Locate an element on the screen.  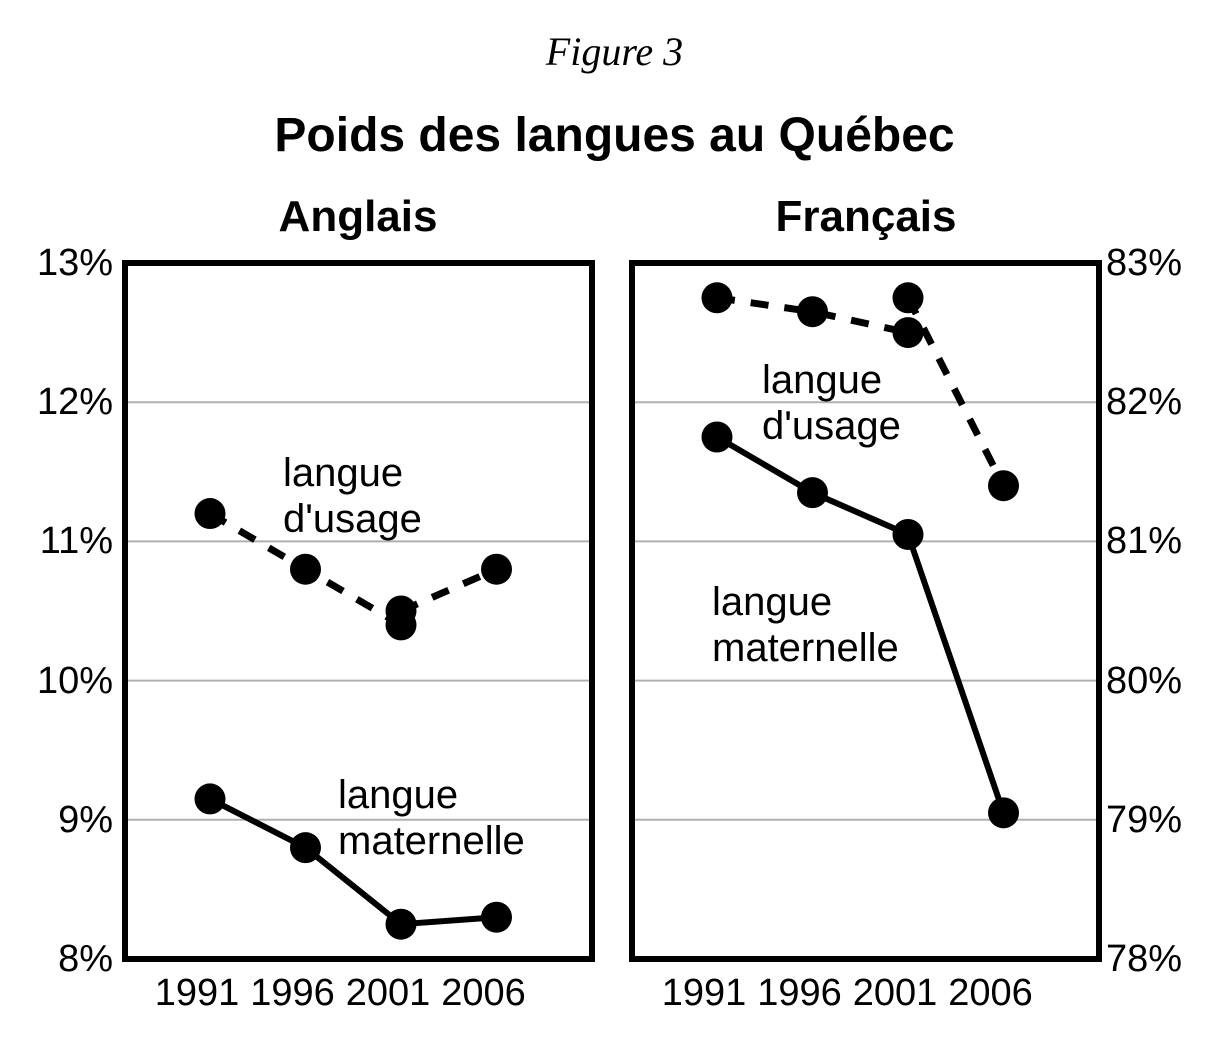
y-tick-label: 78% is located at coordinates (1144, 959).